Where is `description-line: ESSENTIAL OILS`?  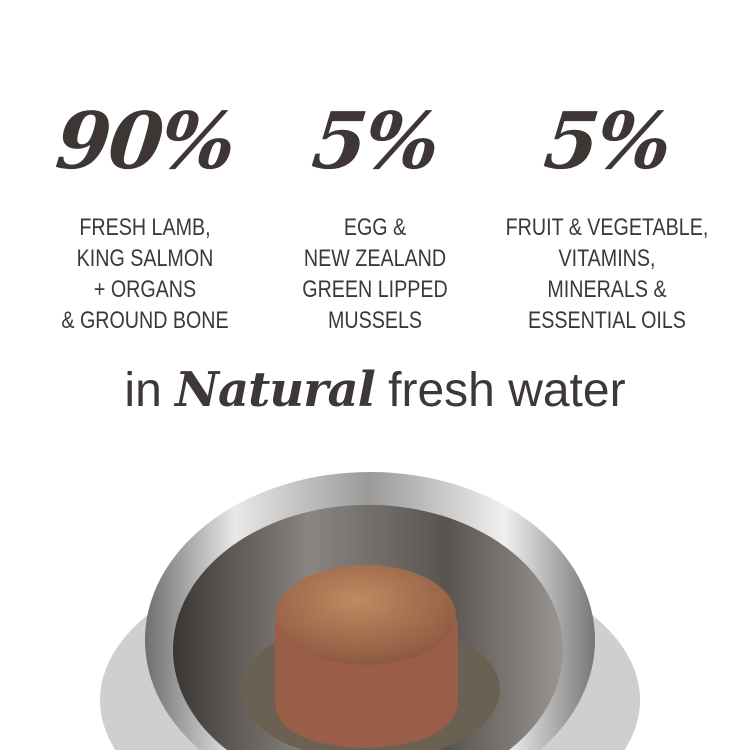
description-line: ESSENTIAL OILS is located at coordinates (607, 320).